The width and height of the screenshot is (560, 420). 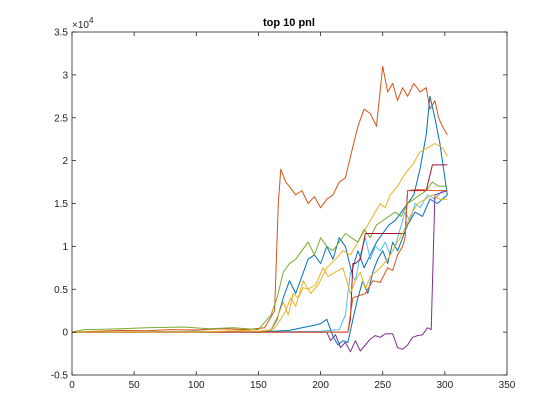 I want to click on x-tick-label: 100, so click(x=196, y=385).